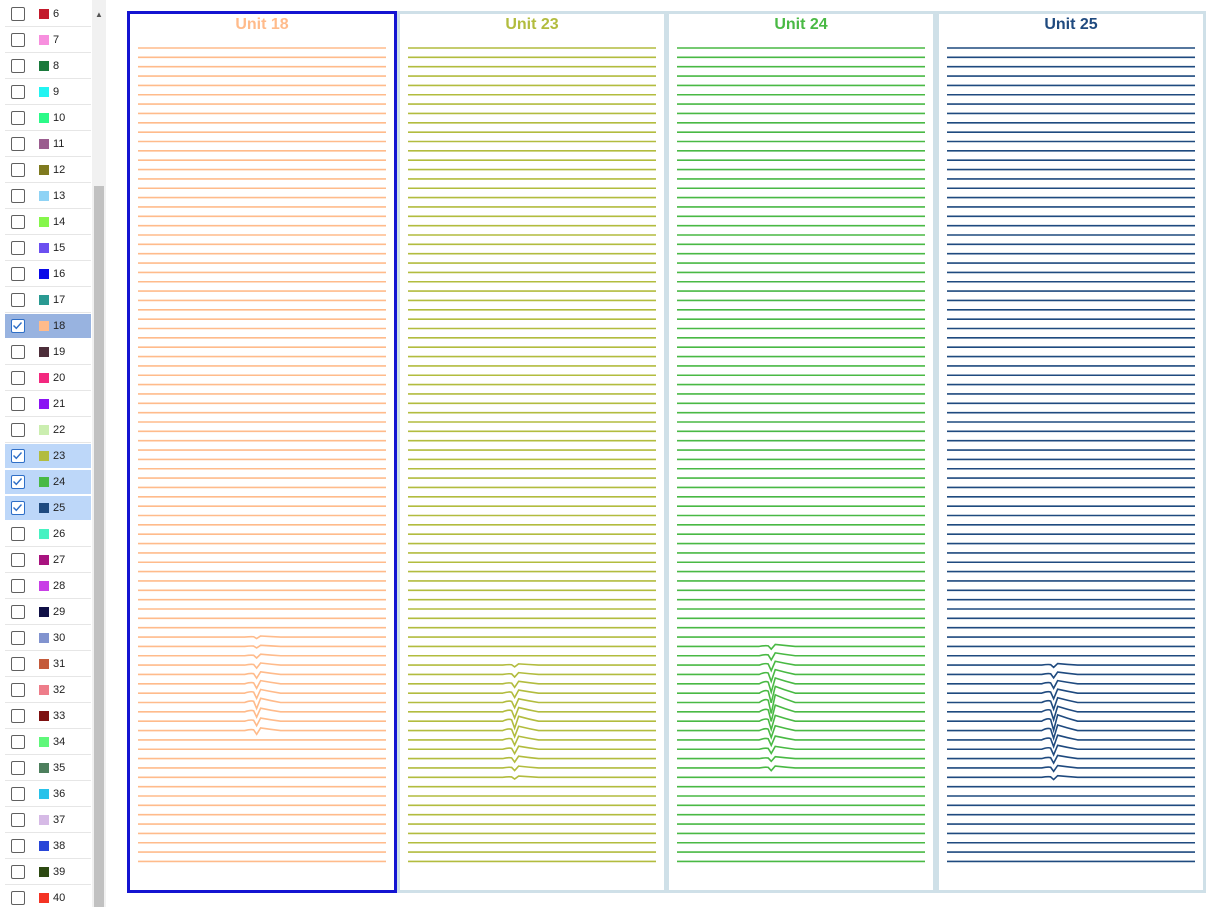  I want to click on unit-row-12: 12, so click(48, 170).